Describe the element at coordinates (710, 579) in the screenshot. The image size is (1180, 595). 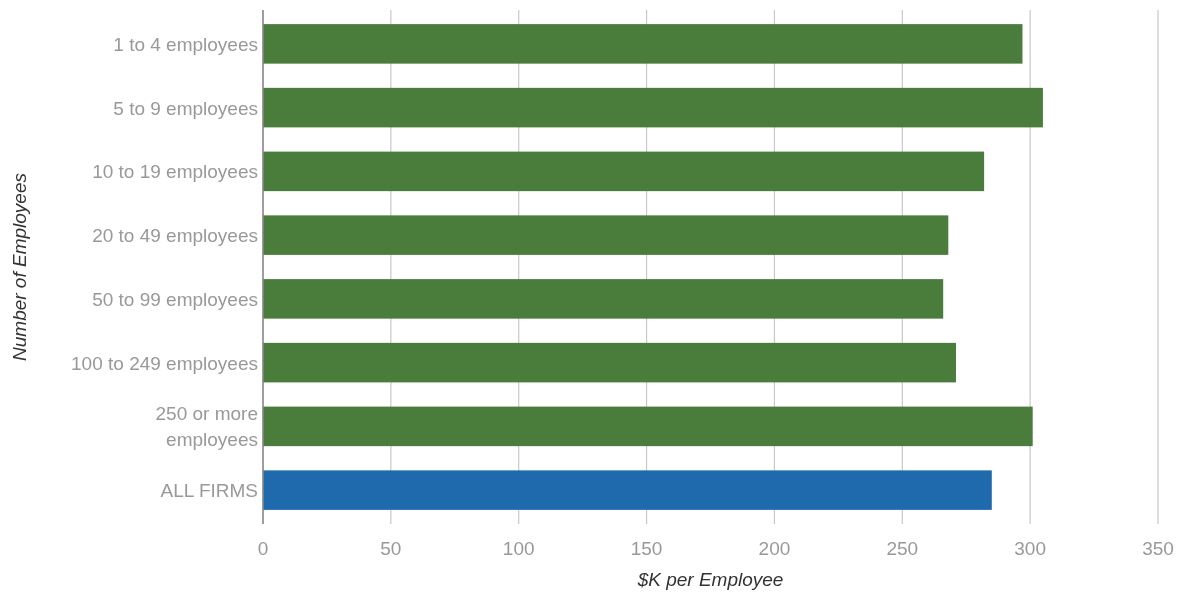
I see `x-axis-title: $K per Employee` at that location.